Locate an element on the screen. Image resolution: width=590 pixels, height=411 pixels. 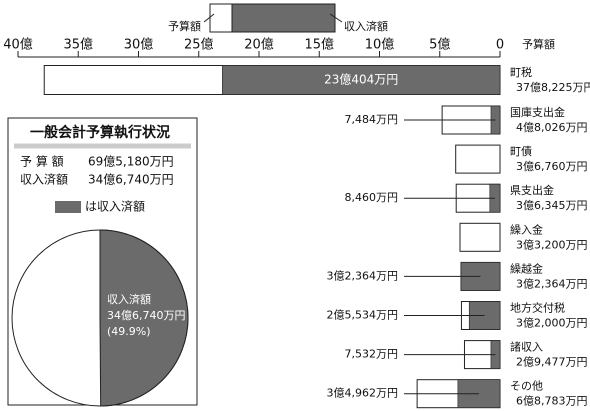
category-label: 町債 is located at coordinates (521, 151).